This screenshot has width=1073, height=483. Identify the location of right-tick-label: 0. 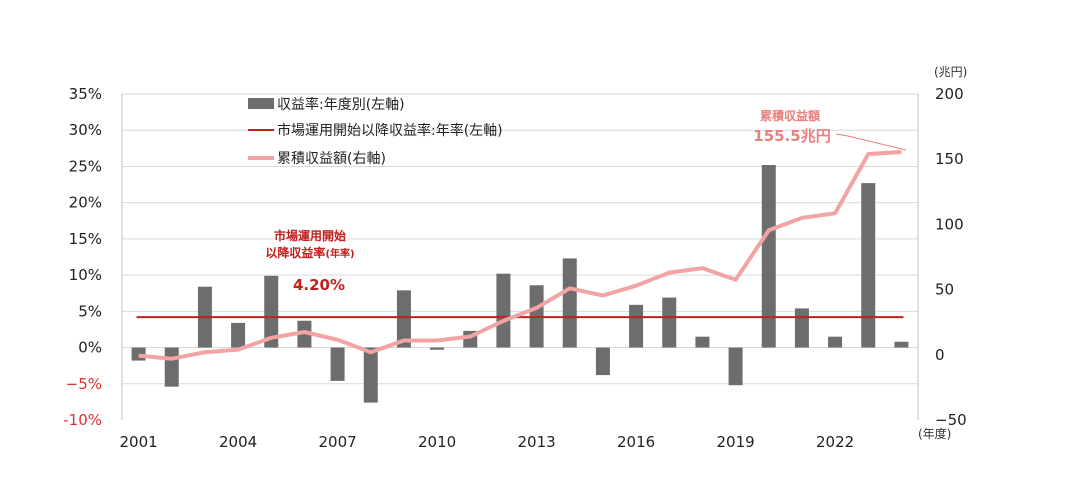
(940, 355).